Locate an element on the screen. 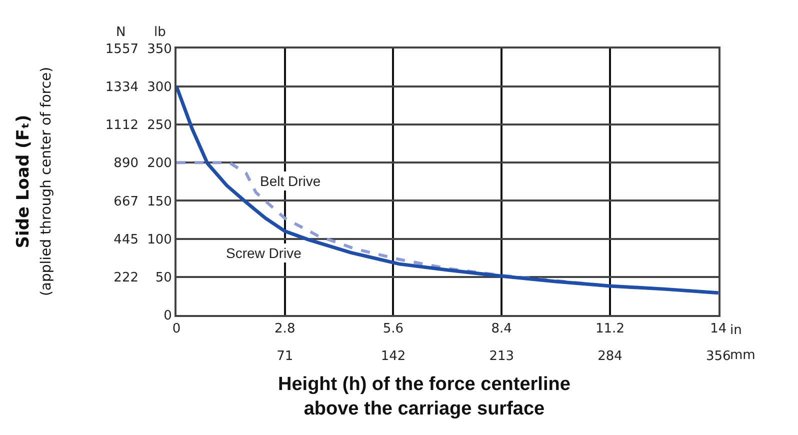 The image size is (798, 435). x-tick-label: 0 is located at coordinates (176, 329).